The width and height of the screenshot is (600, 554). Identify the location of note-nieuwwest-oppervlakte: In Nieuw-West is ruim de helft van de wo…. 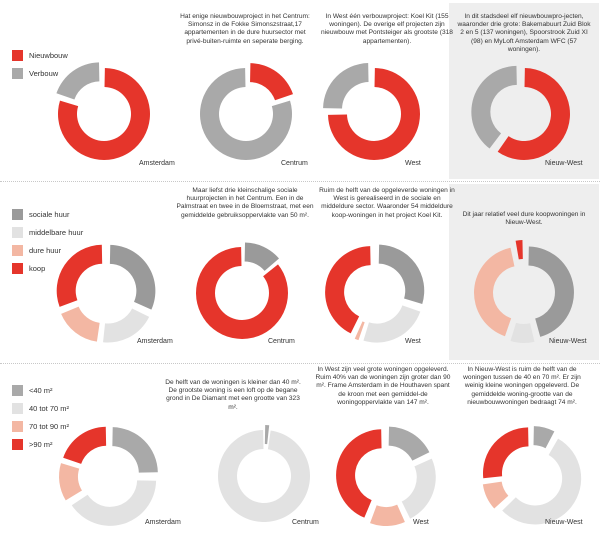
(522, 386).